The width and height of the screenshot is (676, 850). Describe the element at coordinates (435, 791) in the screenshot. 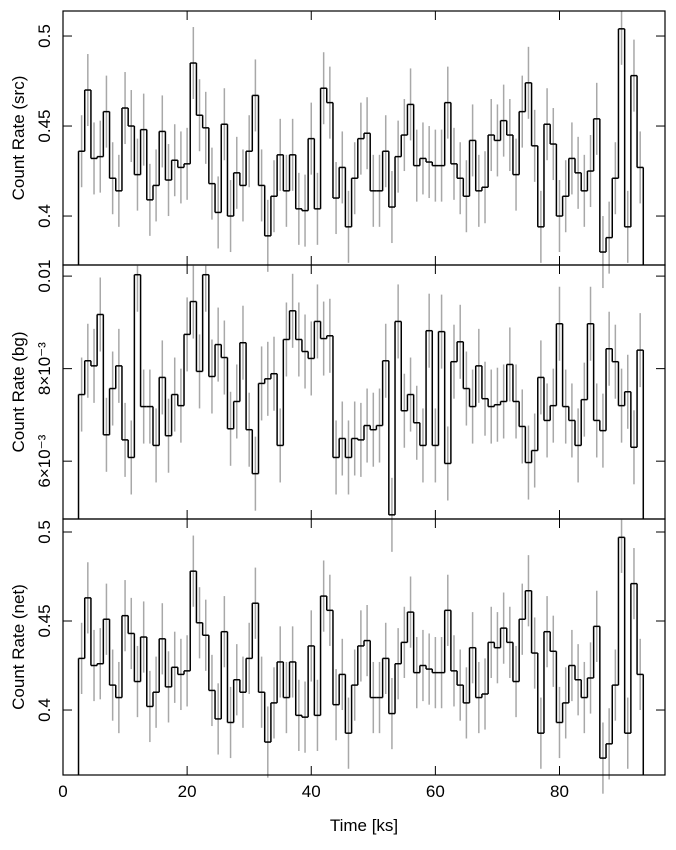

I see `x-tick-label: 60` at that location.